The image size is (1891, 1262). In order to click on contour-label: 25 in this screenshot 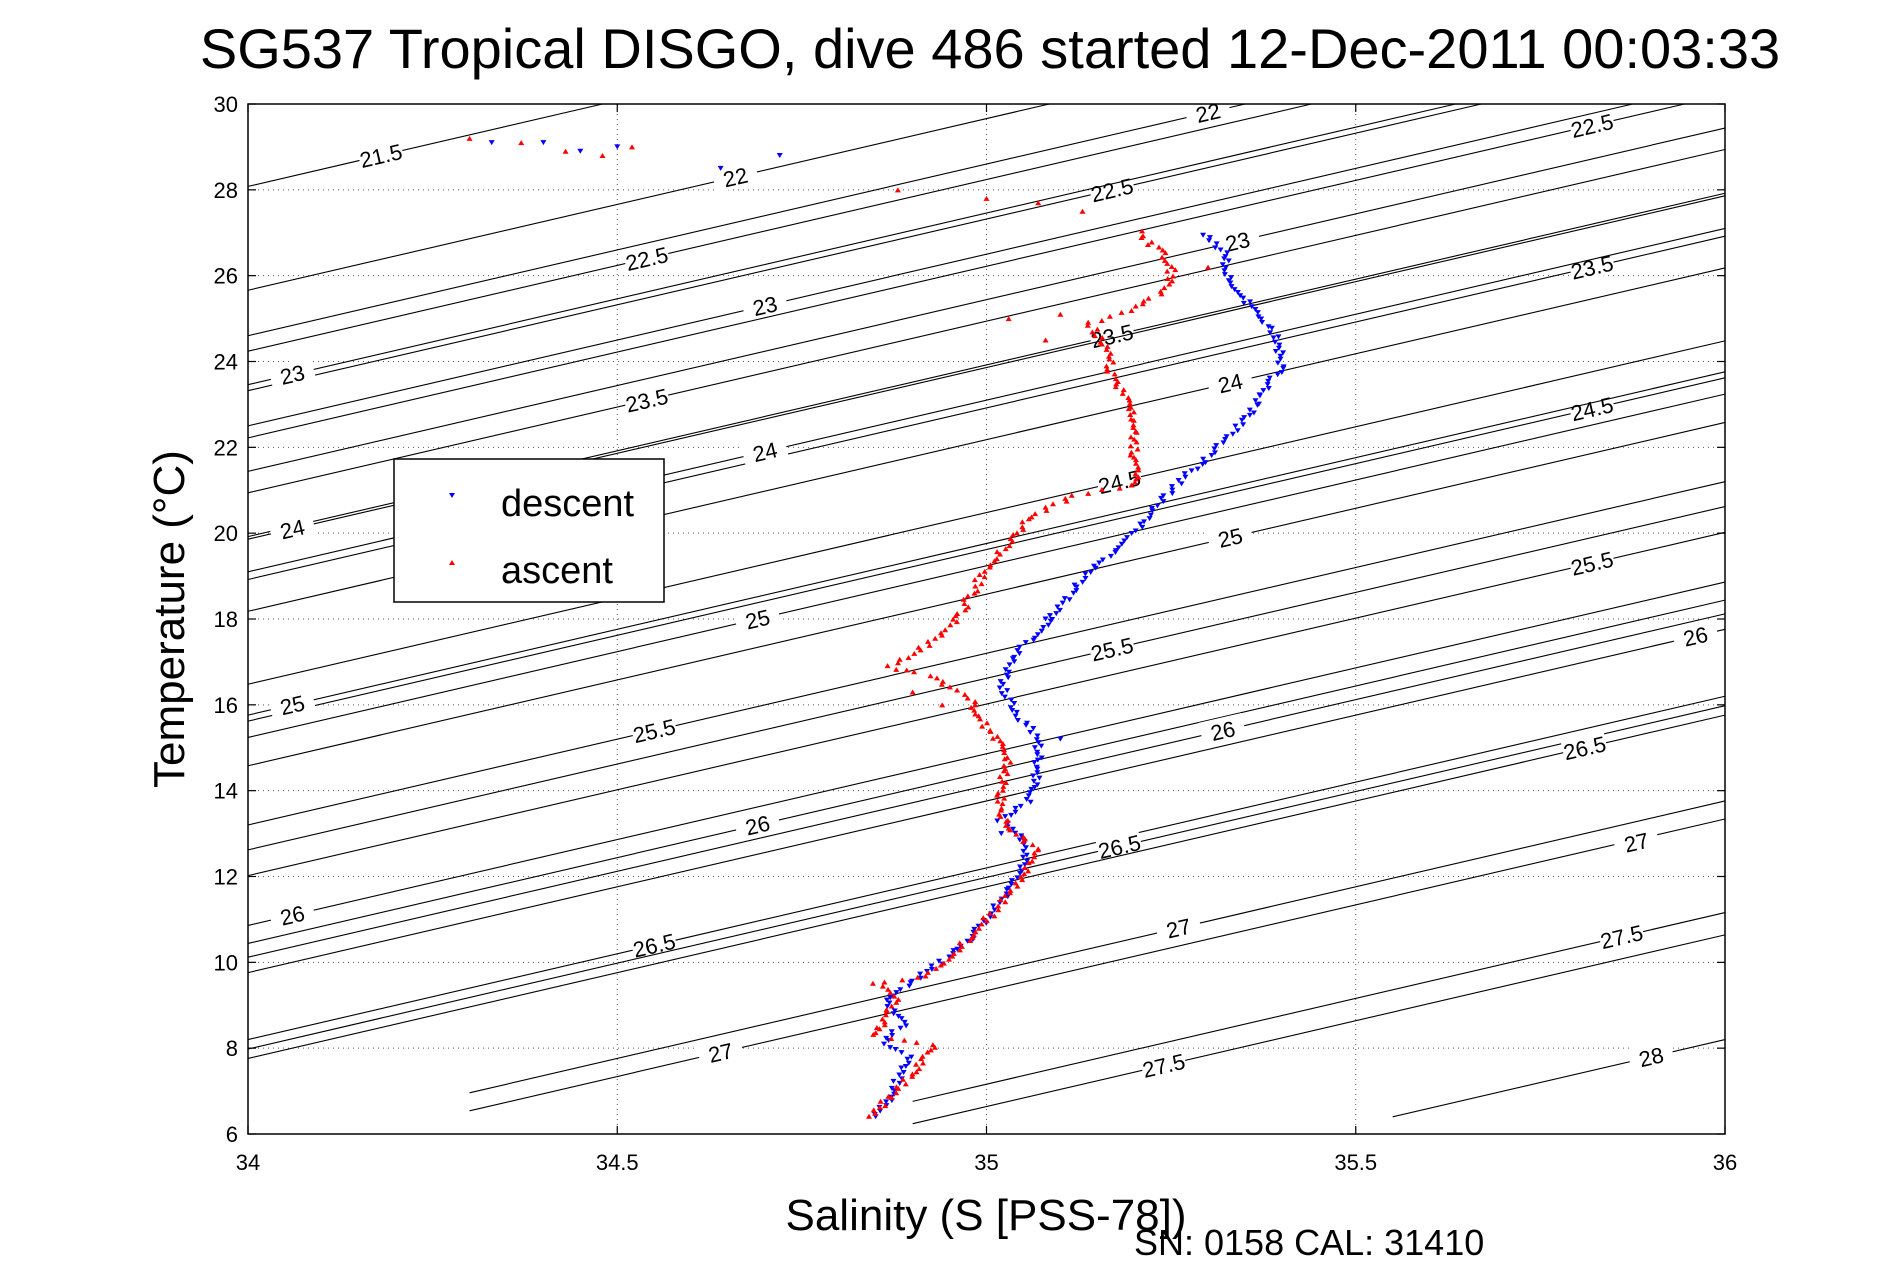, I will do `click(758, 620)`.